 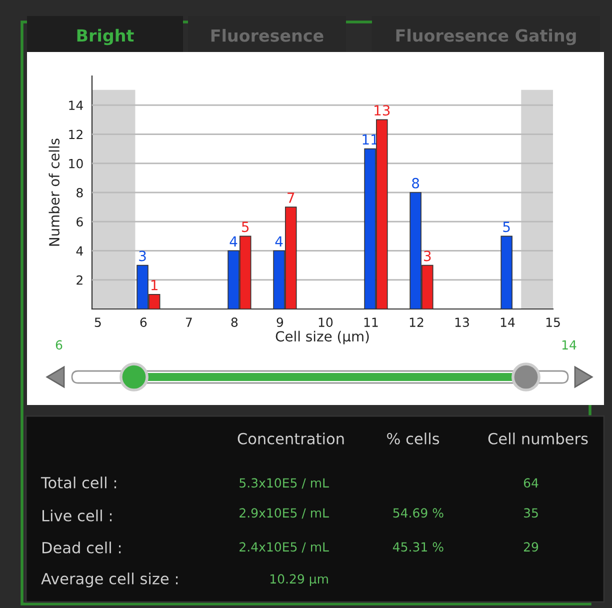 I want to click on x-tick-label: 5, so click(x=97, y=323).